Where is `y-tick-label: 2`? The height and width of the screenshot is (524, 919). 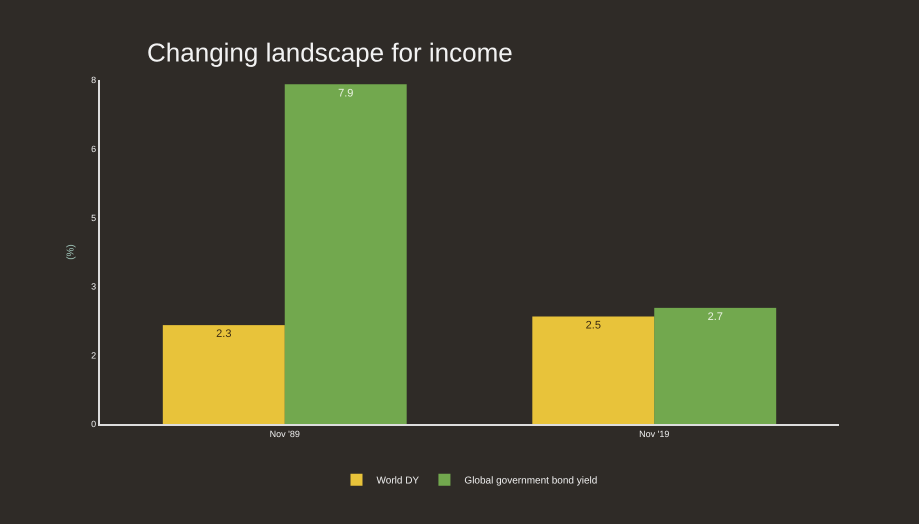 y-tick-label: 2 is located at coordinates (93, 355).